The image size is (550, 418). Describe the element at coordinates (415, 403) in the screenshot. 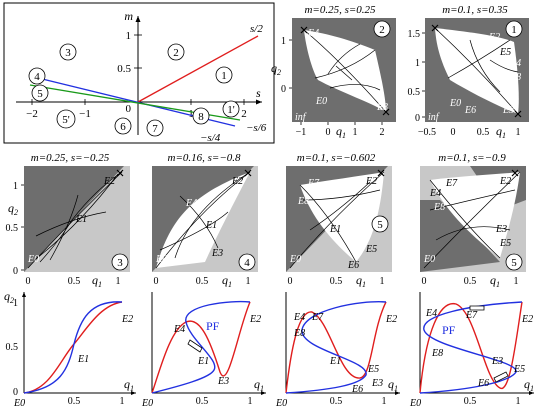

I see `bottom-panel-4-origin: E0` at that location.